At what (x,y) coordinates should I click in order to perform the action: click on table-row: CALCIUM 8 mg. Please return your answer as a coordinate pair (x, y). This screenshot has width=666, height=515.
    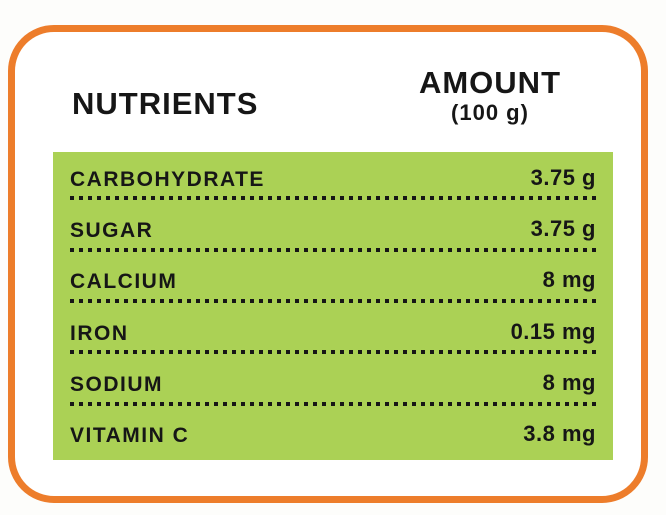
    Looking at the image, I should click on (333, 280).